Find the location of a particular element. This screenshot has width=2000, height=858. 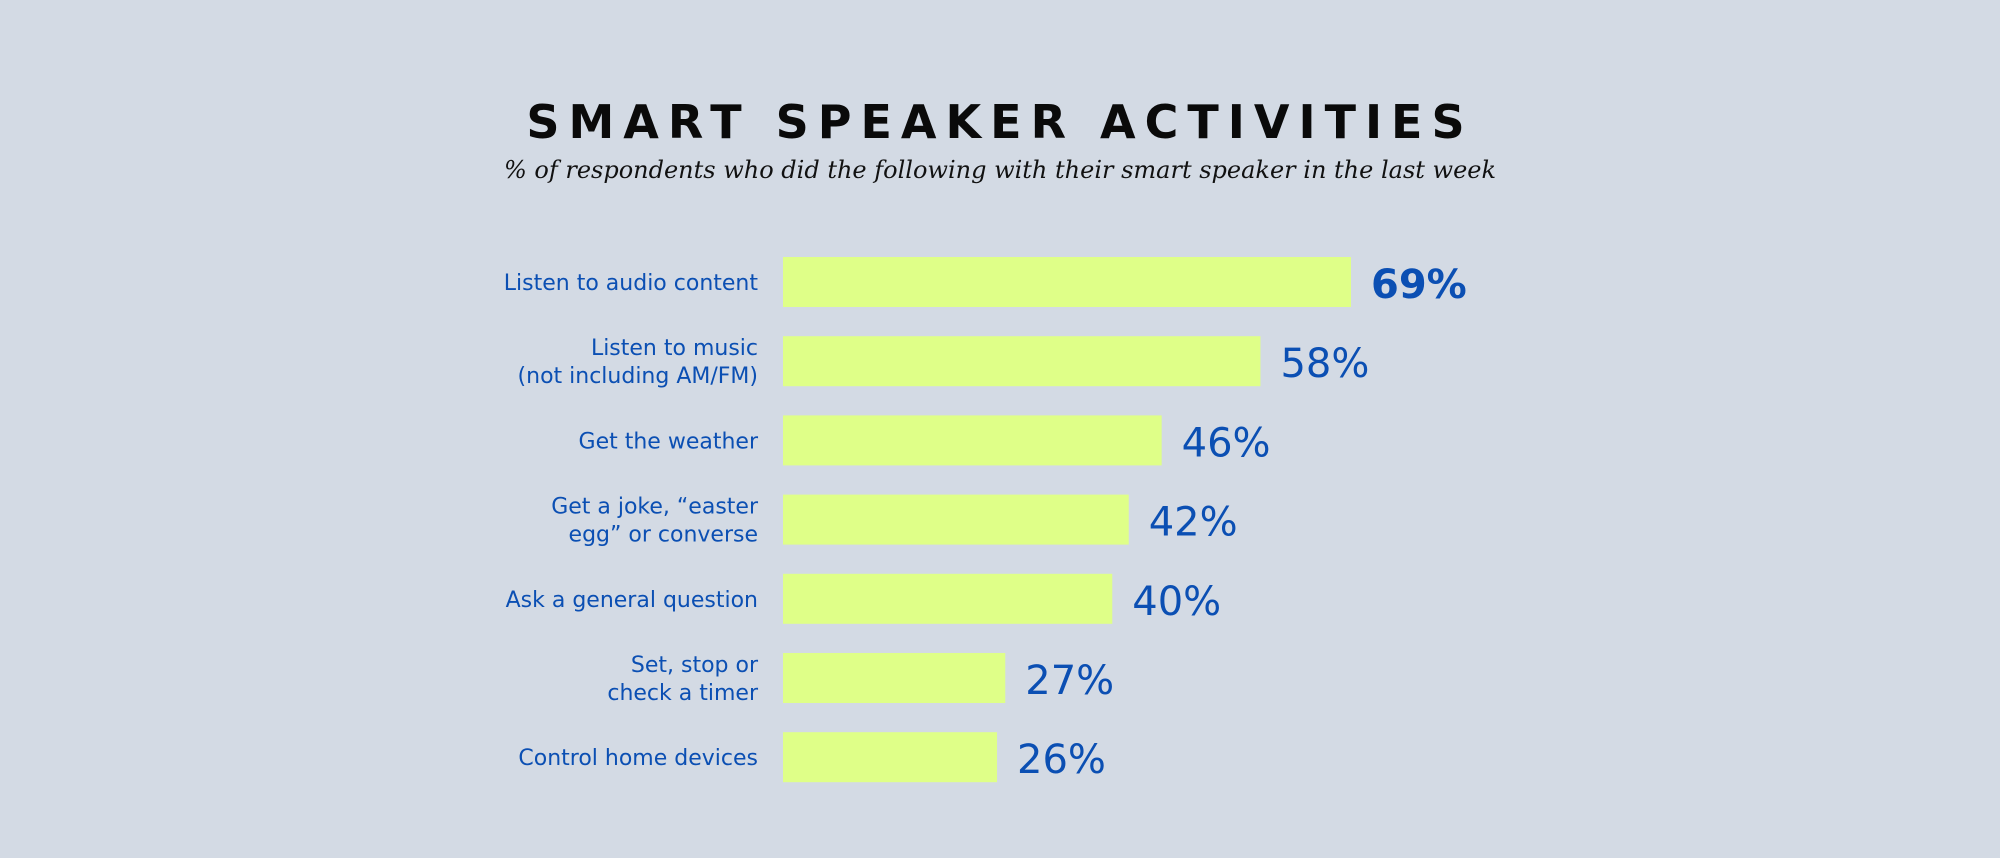

value-label-3: 42% is located at coordinates (1193, 523).